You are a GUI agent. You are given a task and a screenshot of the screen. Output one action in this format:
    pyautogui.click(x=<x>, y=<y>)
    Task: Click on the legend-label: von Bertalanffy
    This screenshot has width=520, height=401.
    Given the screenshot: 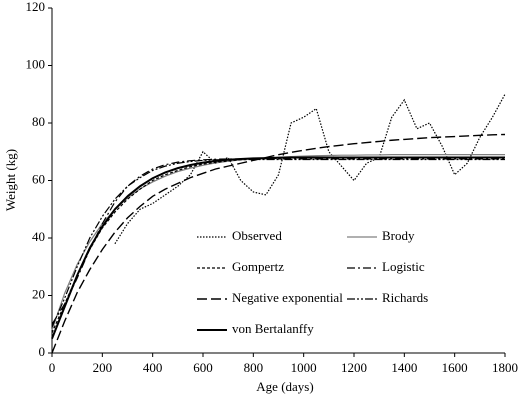 What is the action you would take?
    pyautogui.click(x=273, y=328)
    